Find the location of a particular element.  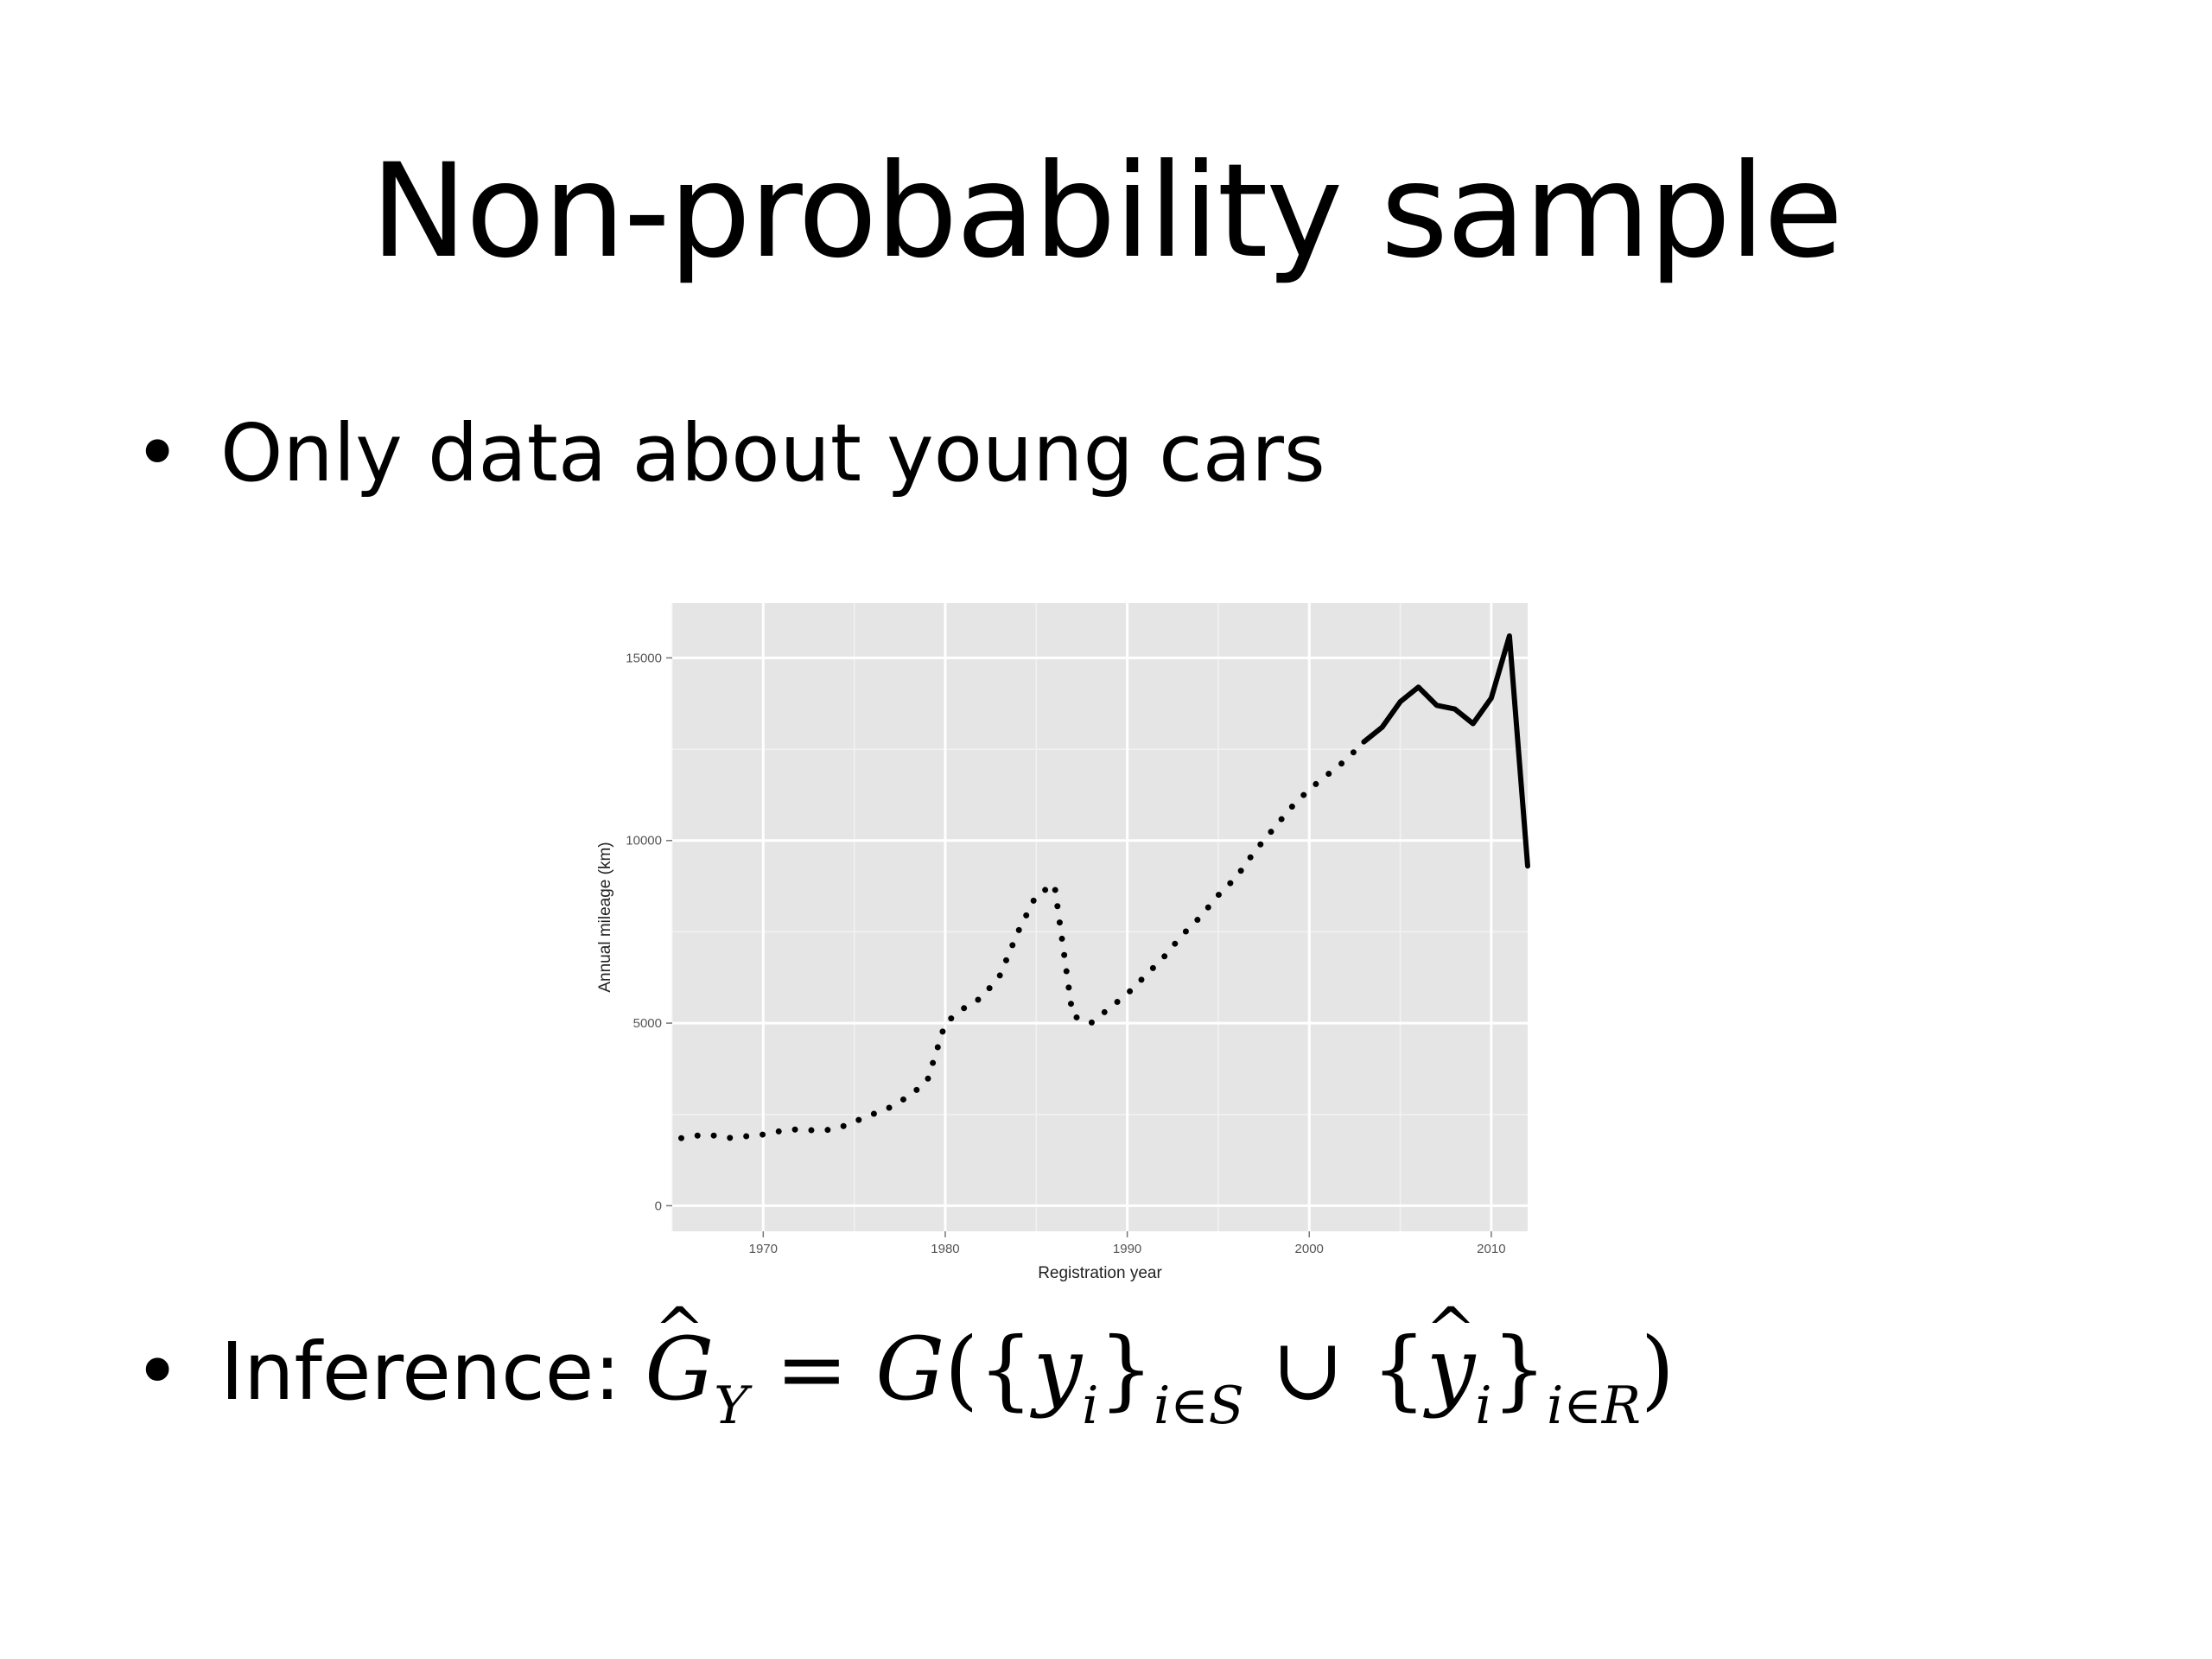

formula-union: ∪ is located at coordinates (1307, 1369).